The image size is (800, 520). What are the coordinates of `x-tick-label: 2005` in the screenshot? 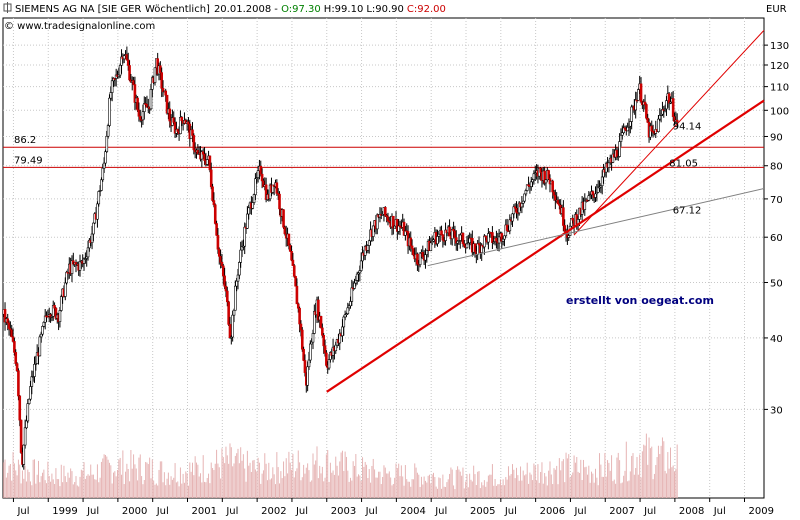 It's located at (482, 511).